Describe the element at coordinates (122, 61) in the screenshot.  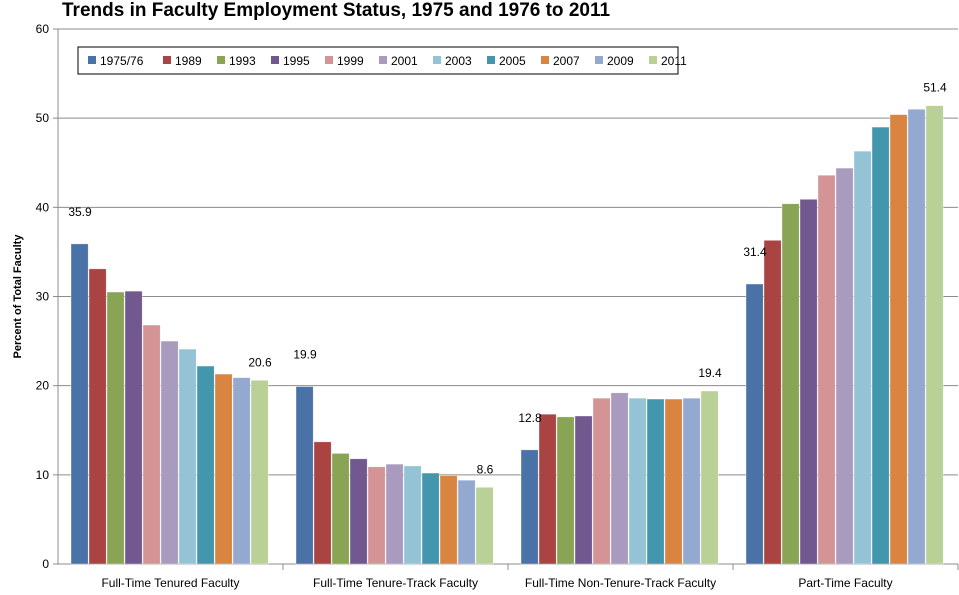
I see `legend-label: 1975/76` at that location.